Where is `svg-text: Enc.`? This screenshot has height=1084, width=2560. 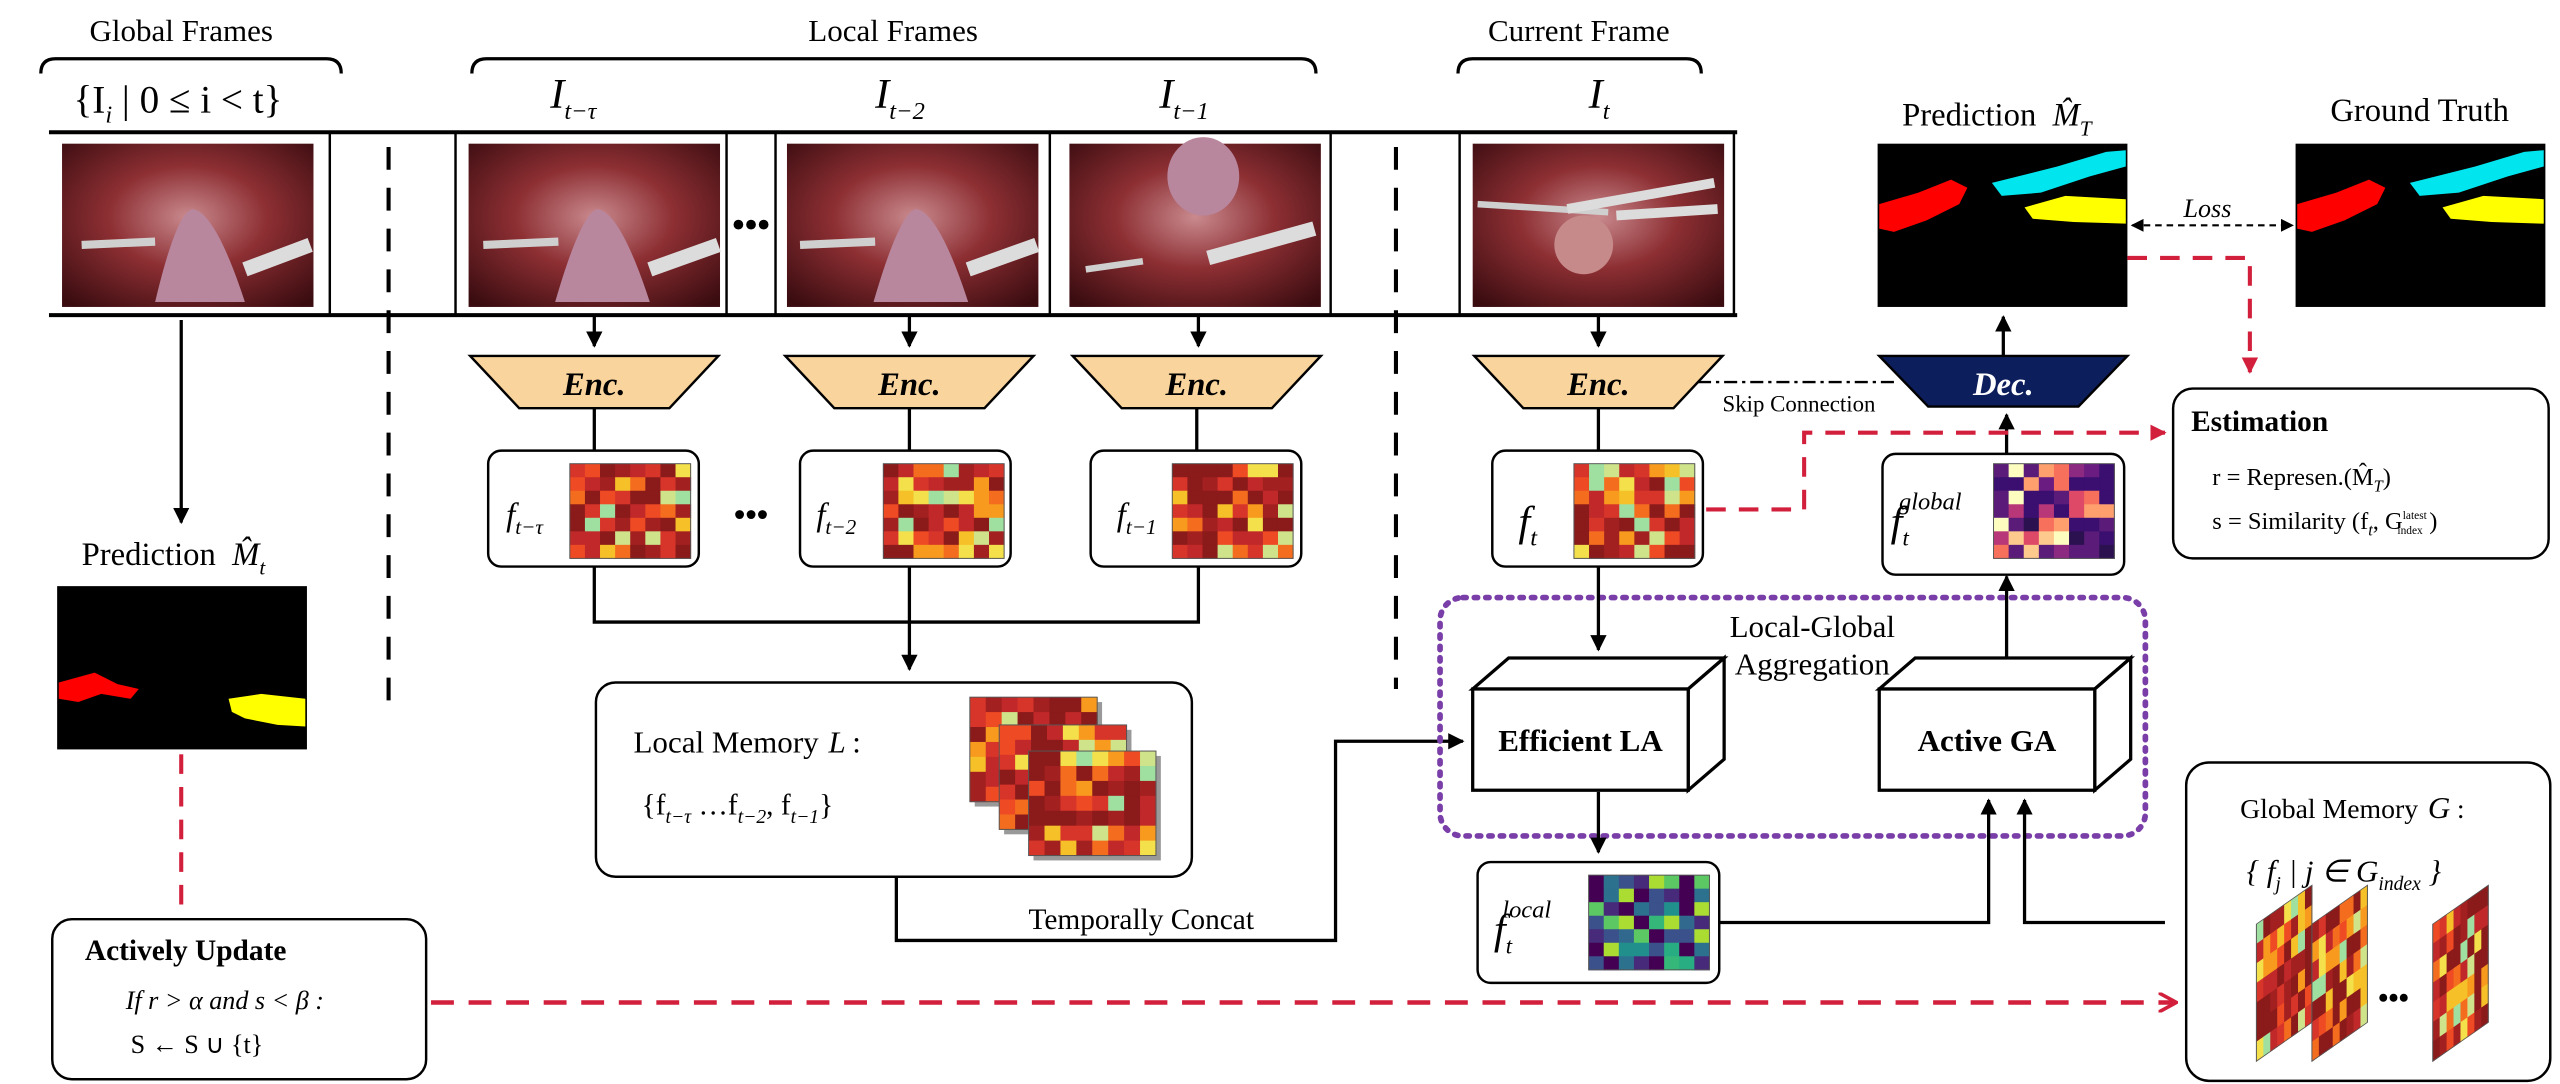
svg-text: Enc. is located at coordinates (1598, 385).